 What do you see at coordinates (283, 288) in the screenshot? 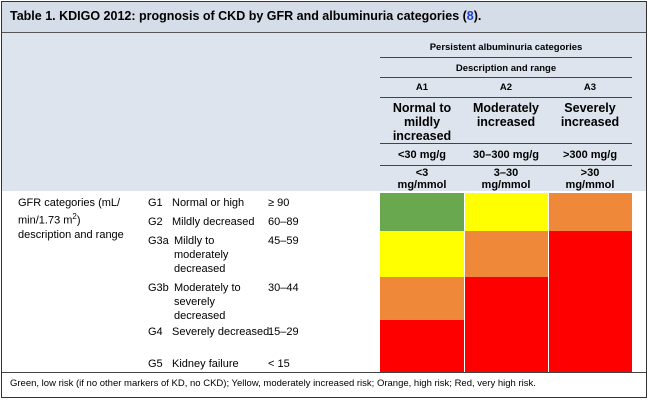
I see `gfr-range: 30–44` at bounding box center [283, 288].